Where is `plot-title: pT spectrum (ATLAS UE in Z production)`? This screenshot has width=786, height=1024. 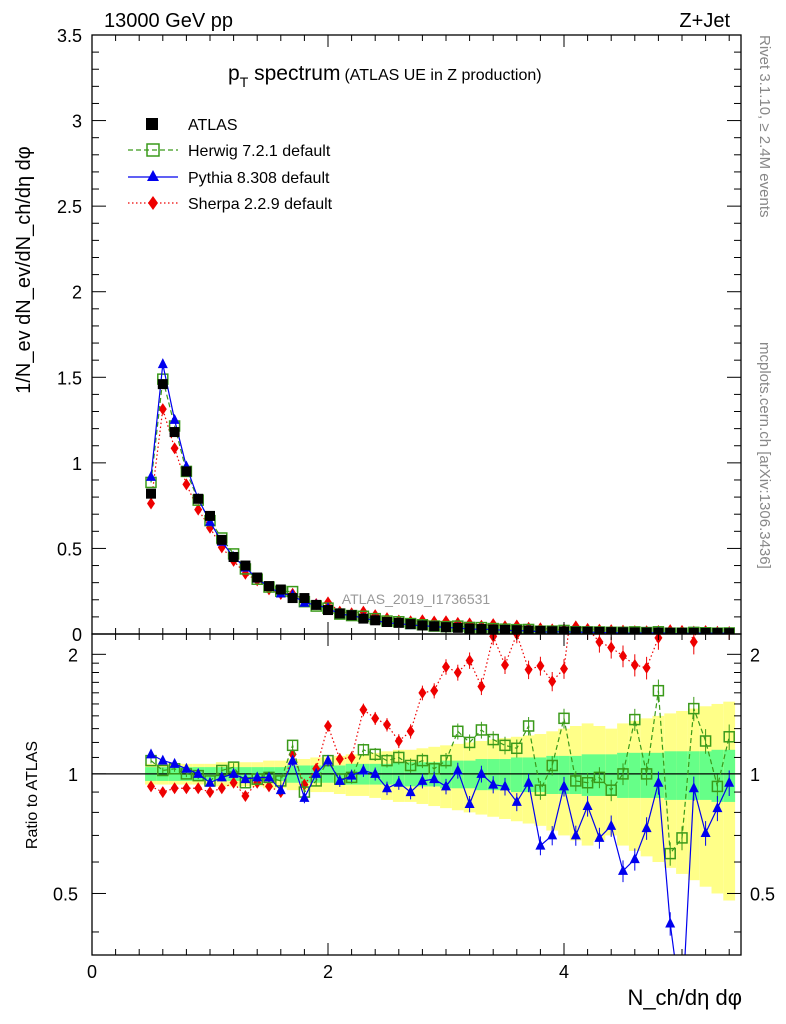 plot-title: pT spectrum (ATLAS UE in Z production) is located at coordinates (385, 76).